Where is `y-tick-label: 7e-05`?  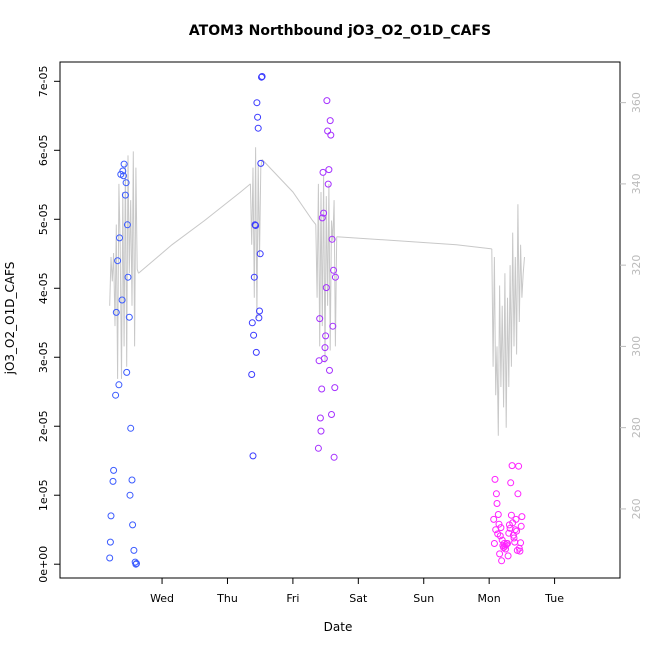 y-tick-label: 7e-05 is located at coordinates (43, 81).